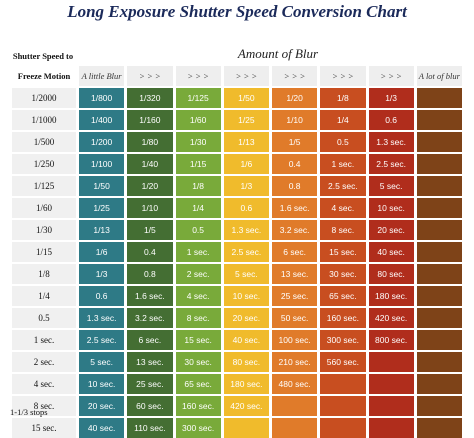 This screenshot has height=438, width=474. I want to click on column-group-label: Amount of Blur, so click(278, 53).